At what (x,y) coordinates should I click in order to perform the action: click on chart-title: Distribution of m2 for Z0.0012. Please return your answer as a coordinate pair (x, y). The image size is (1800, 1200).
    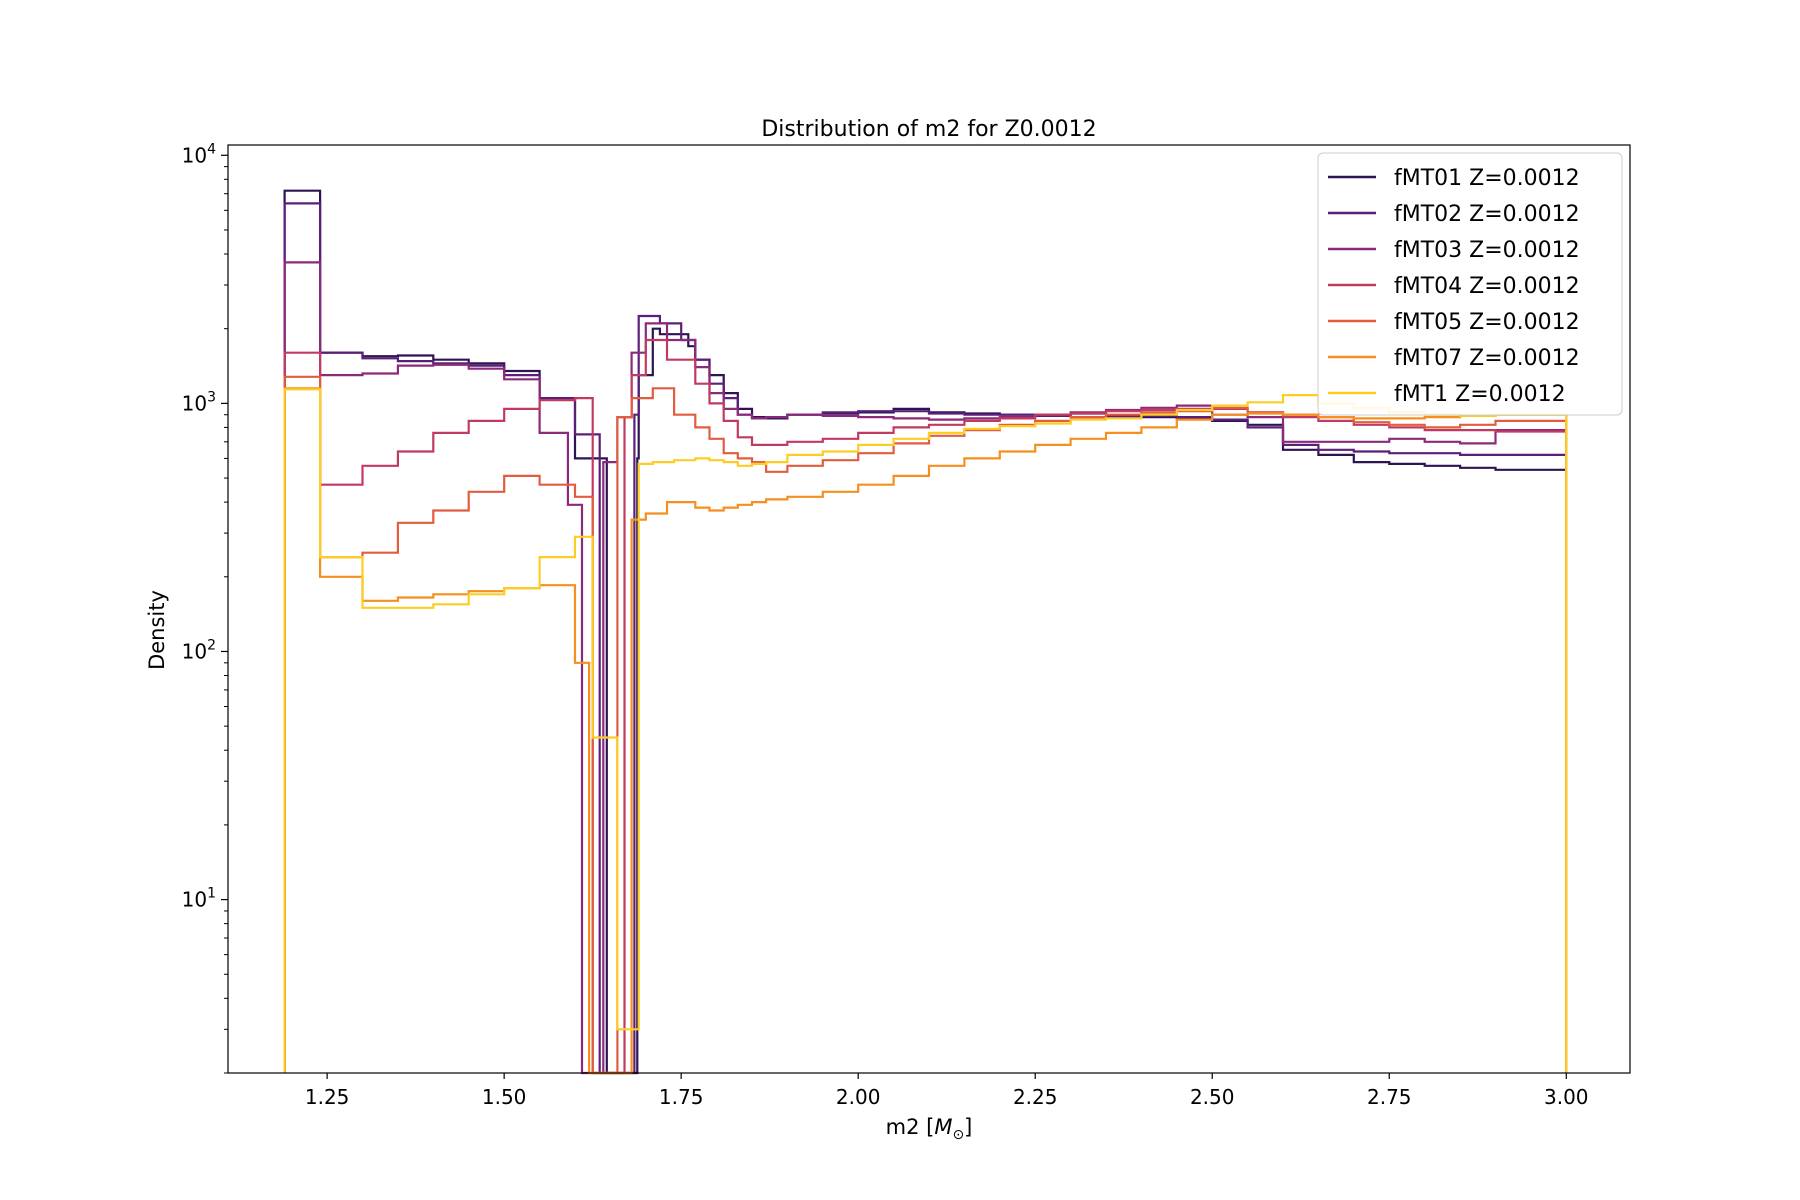
    Looking at the image, I should click on (928, 129).